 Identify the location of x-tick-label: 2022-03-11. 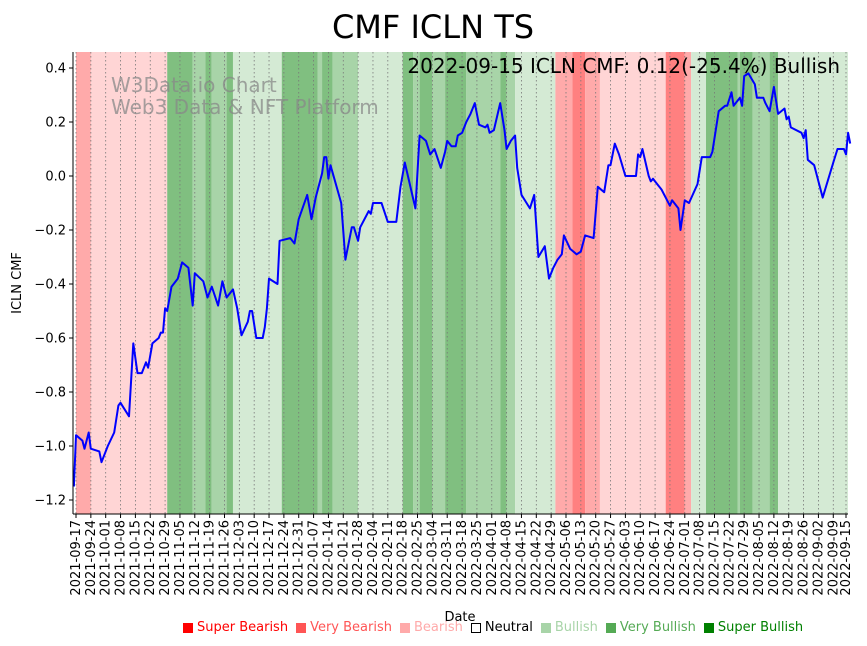
(447, 558).